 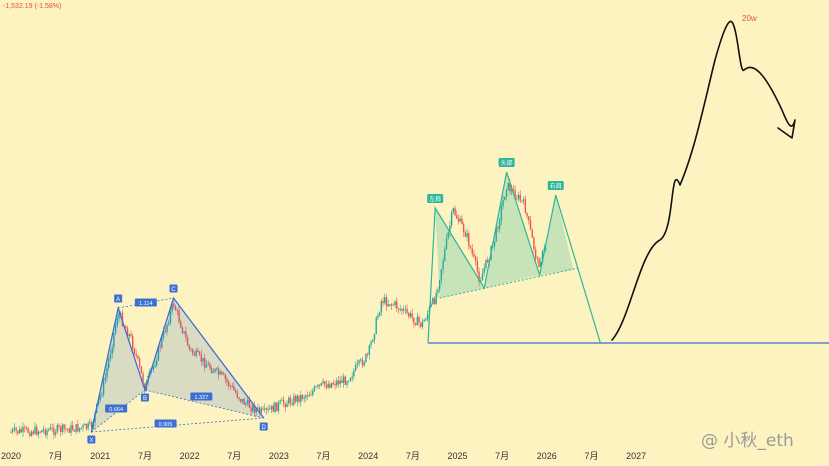 What do you see at coordinates (91, 441) in the screenshot?
I see `pattern-point-label: X` at bounding box center [91, 441].